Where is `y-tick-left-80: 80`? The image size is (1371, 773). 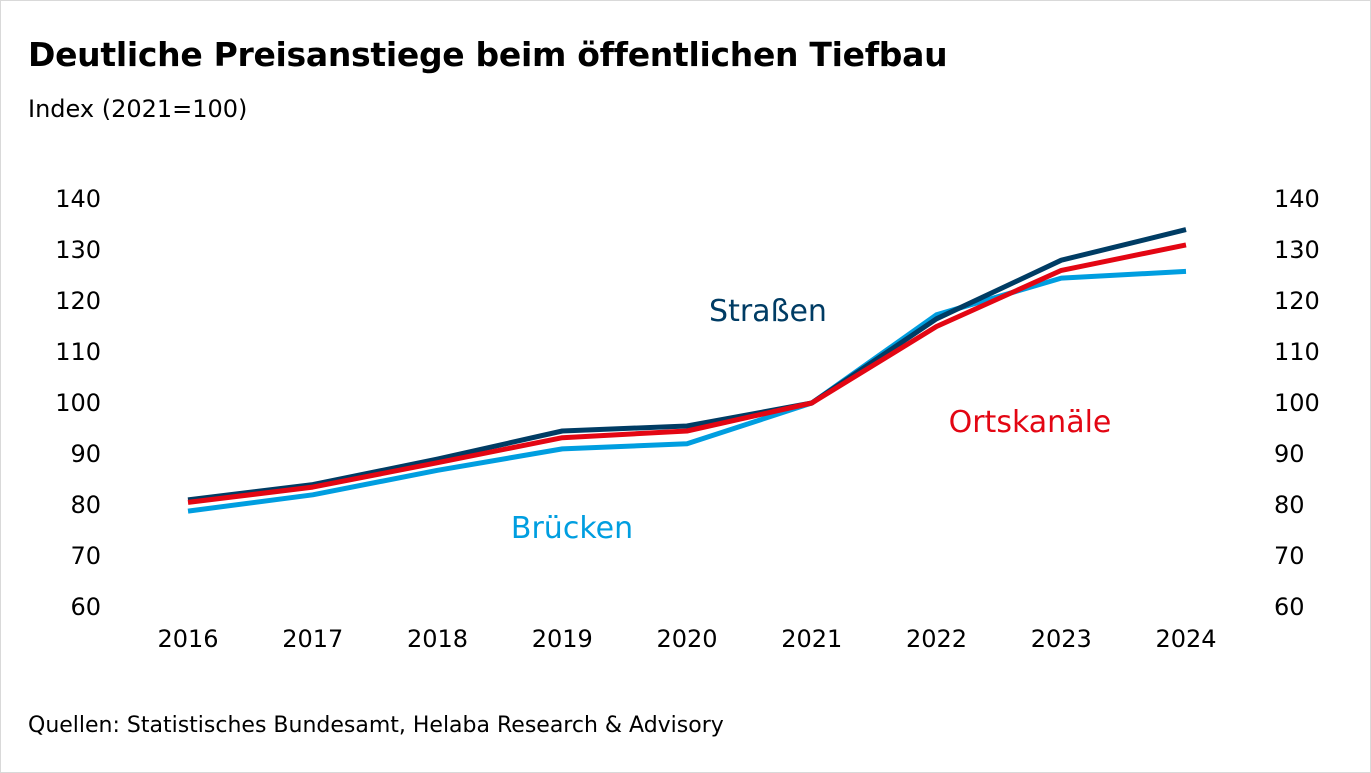
y-tick-left-80: 80 is located at coordinates (85, 505).